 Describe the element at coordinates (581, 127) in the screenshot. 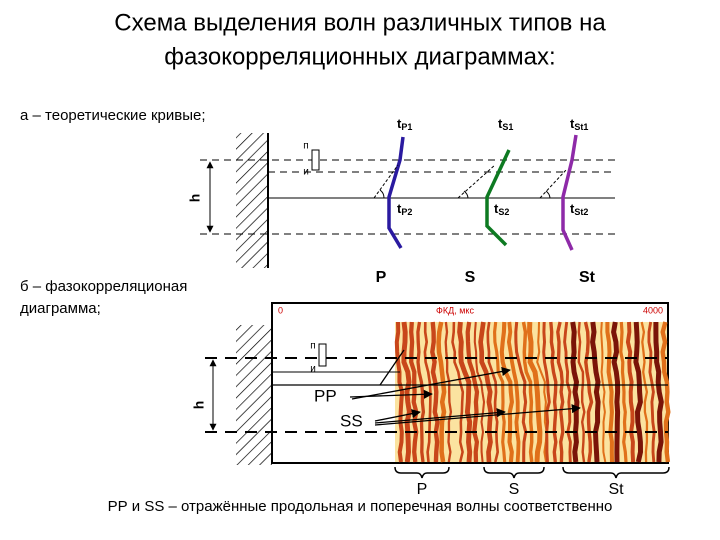

I see `curve-label-sub: St1` at that location.